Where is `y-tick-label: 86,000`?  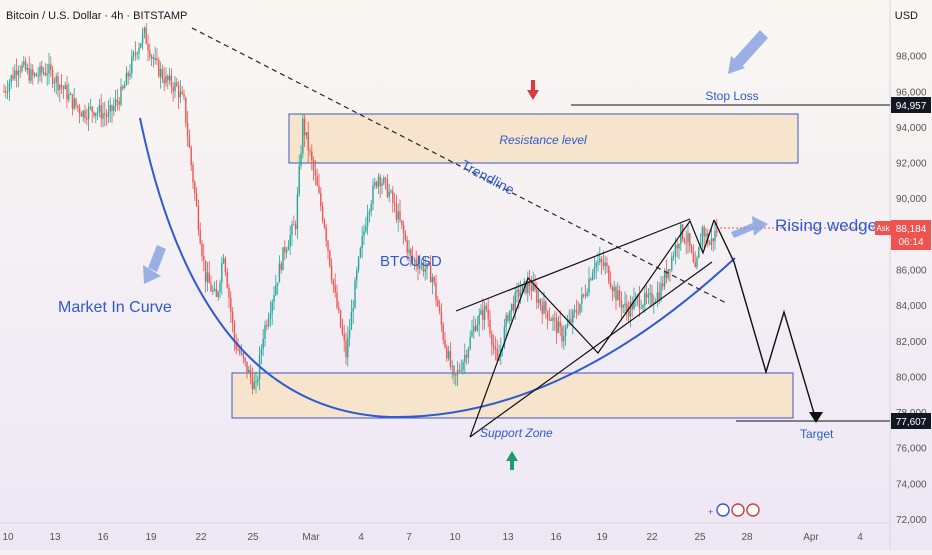
y-tick-label: 86,000 is located at coordinates (911, 271).